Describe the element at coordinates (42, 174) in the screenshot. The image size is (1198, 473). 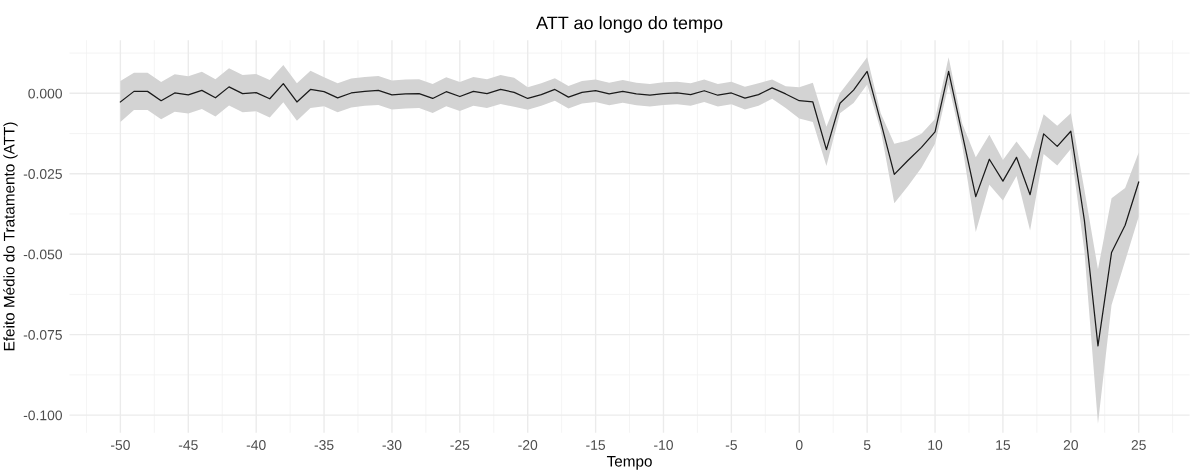
I see `y-tick-label: -0.025` at that location.